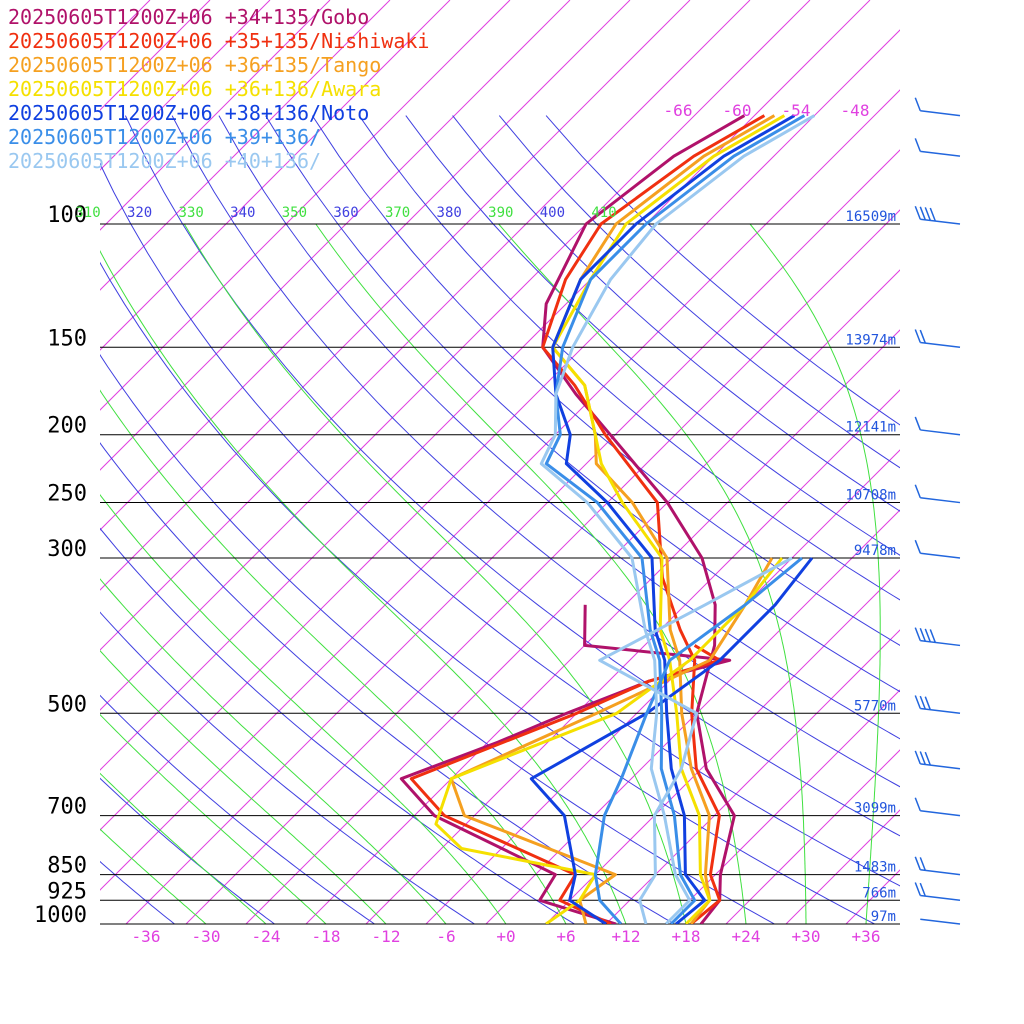  Describe the element at coordinates (67, 338) in the screenshot. I see `pressure-tick-label: 150` at that location.